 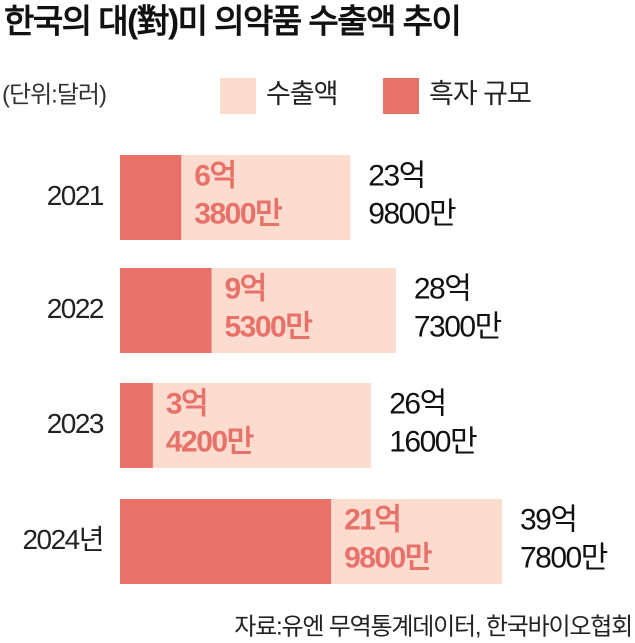 I want to click on legend-label: 수출액, so click(x=302, y=94).